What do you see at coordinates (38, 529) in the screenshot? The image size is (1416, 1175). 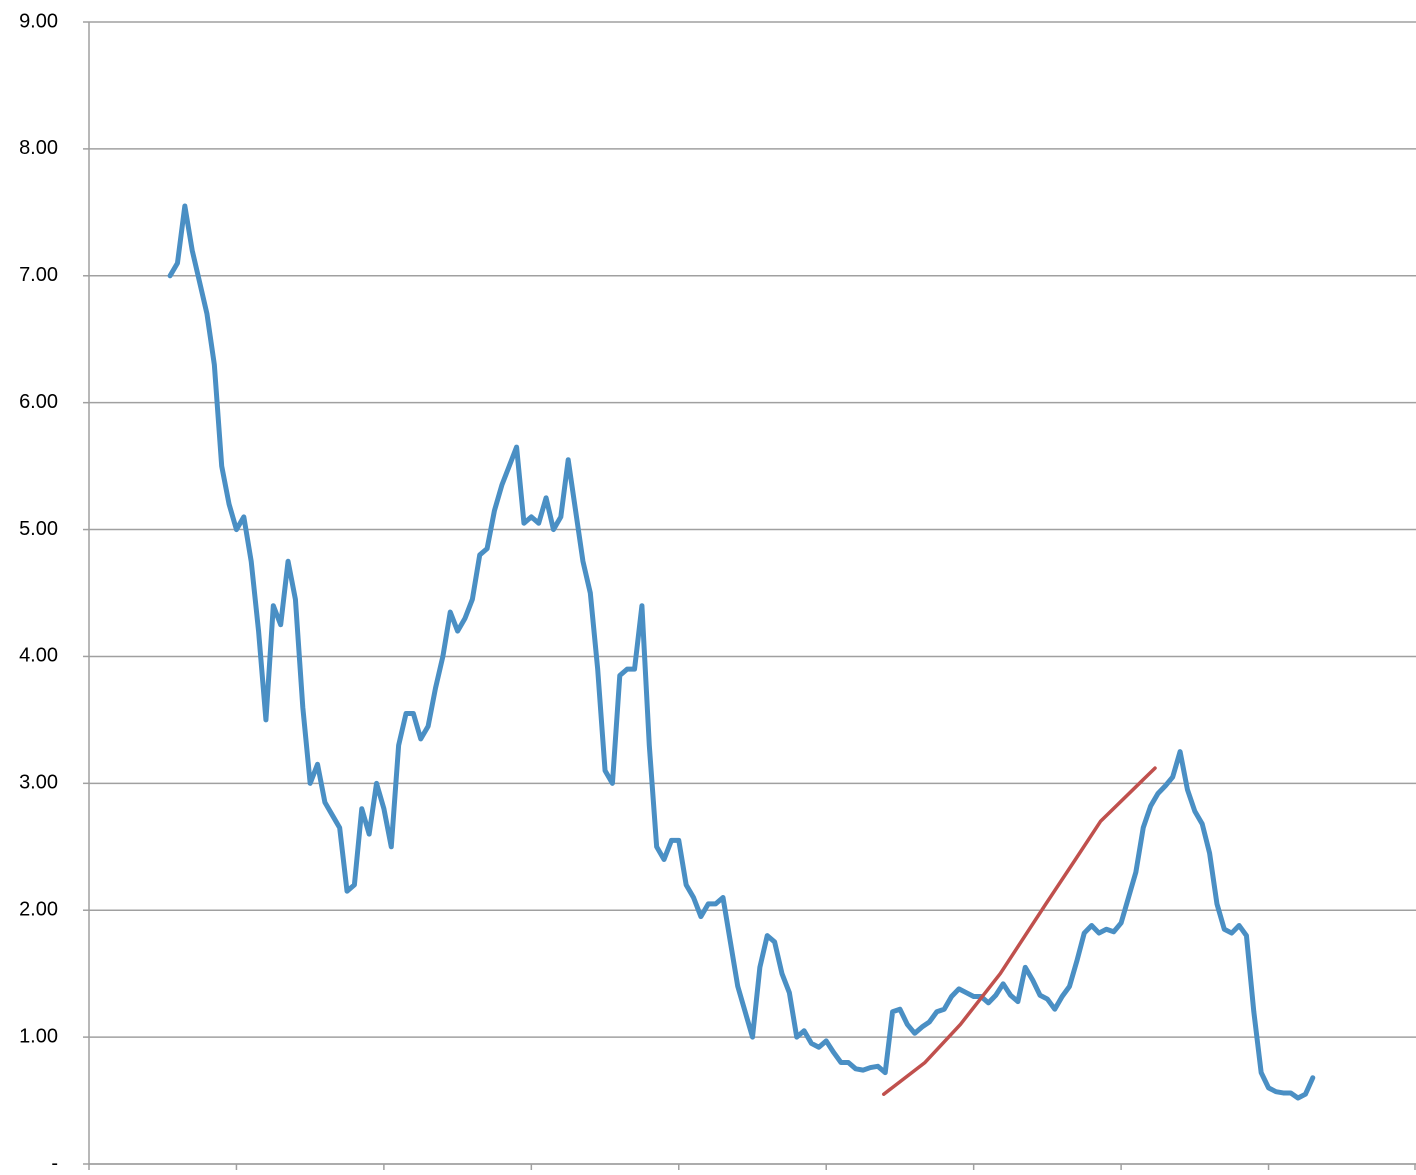 I see `y-tick-label: 5.00` at bounding box center [38, 529].